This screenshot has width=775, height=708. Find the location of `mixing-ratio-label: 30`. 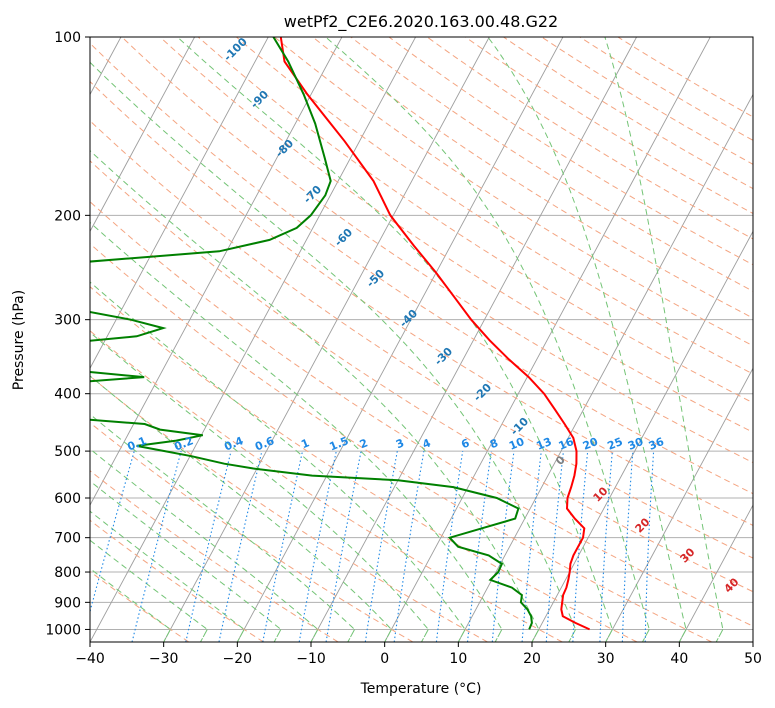

mixing-ratio-label: 30 is located at coordinates (635, 444).